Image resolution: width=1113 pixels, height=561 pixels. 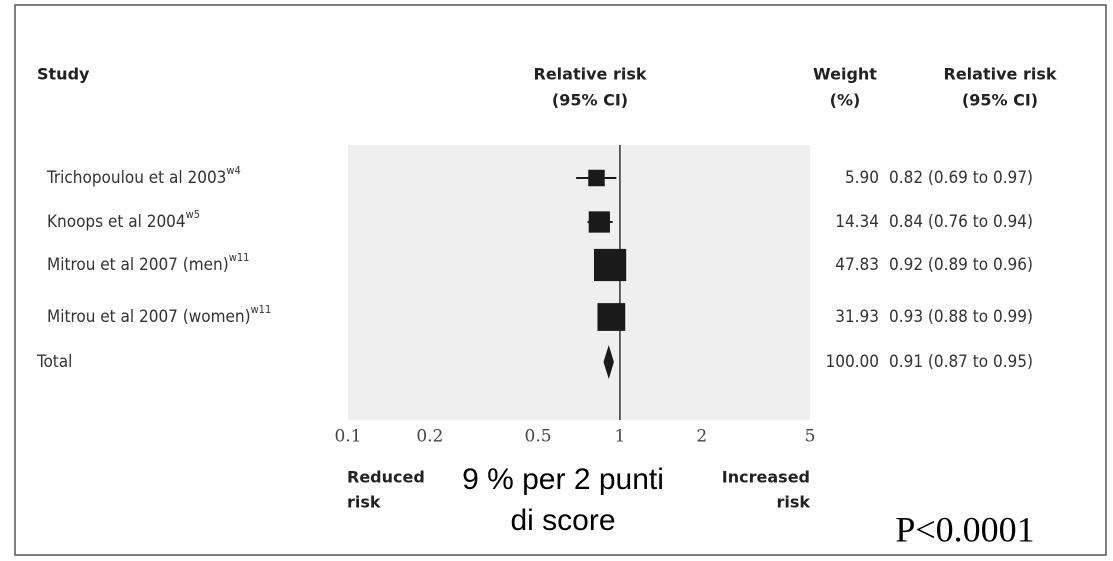 What do you see at coordinates (862, 178) in the screenshot?
I see `weight-label: 5.90` at bounding box center [862, 178].